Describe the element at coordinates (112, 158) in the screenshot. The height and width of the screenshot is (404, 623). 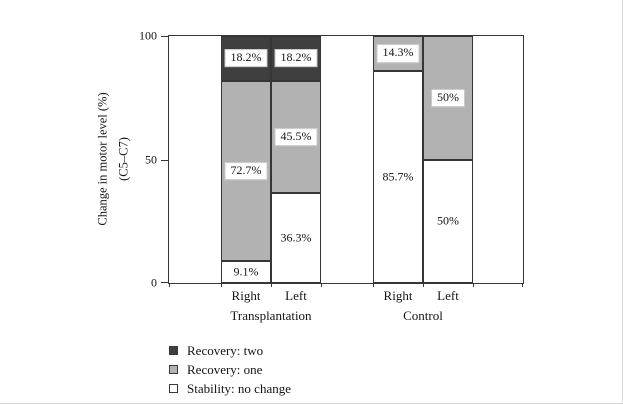
I see `y-axis-title: Change in motor level (%) (C5–C7)` at that location.